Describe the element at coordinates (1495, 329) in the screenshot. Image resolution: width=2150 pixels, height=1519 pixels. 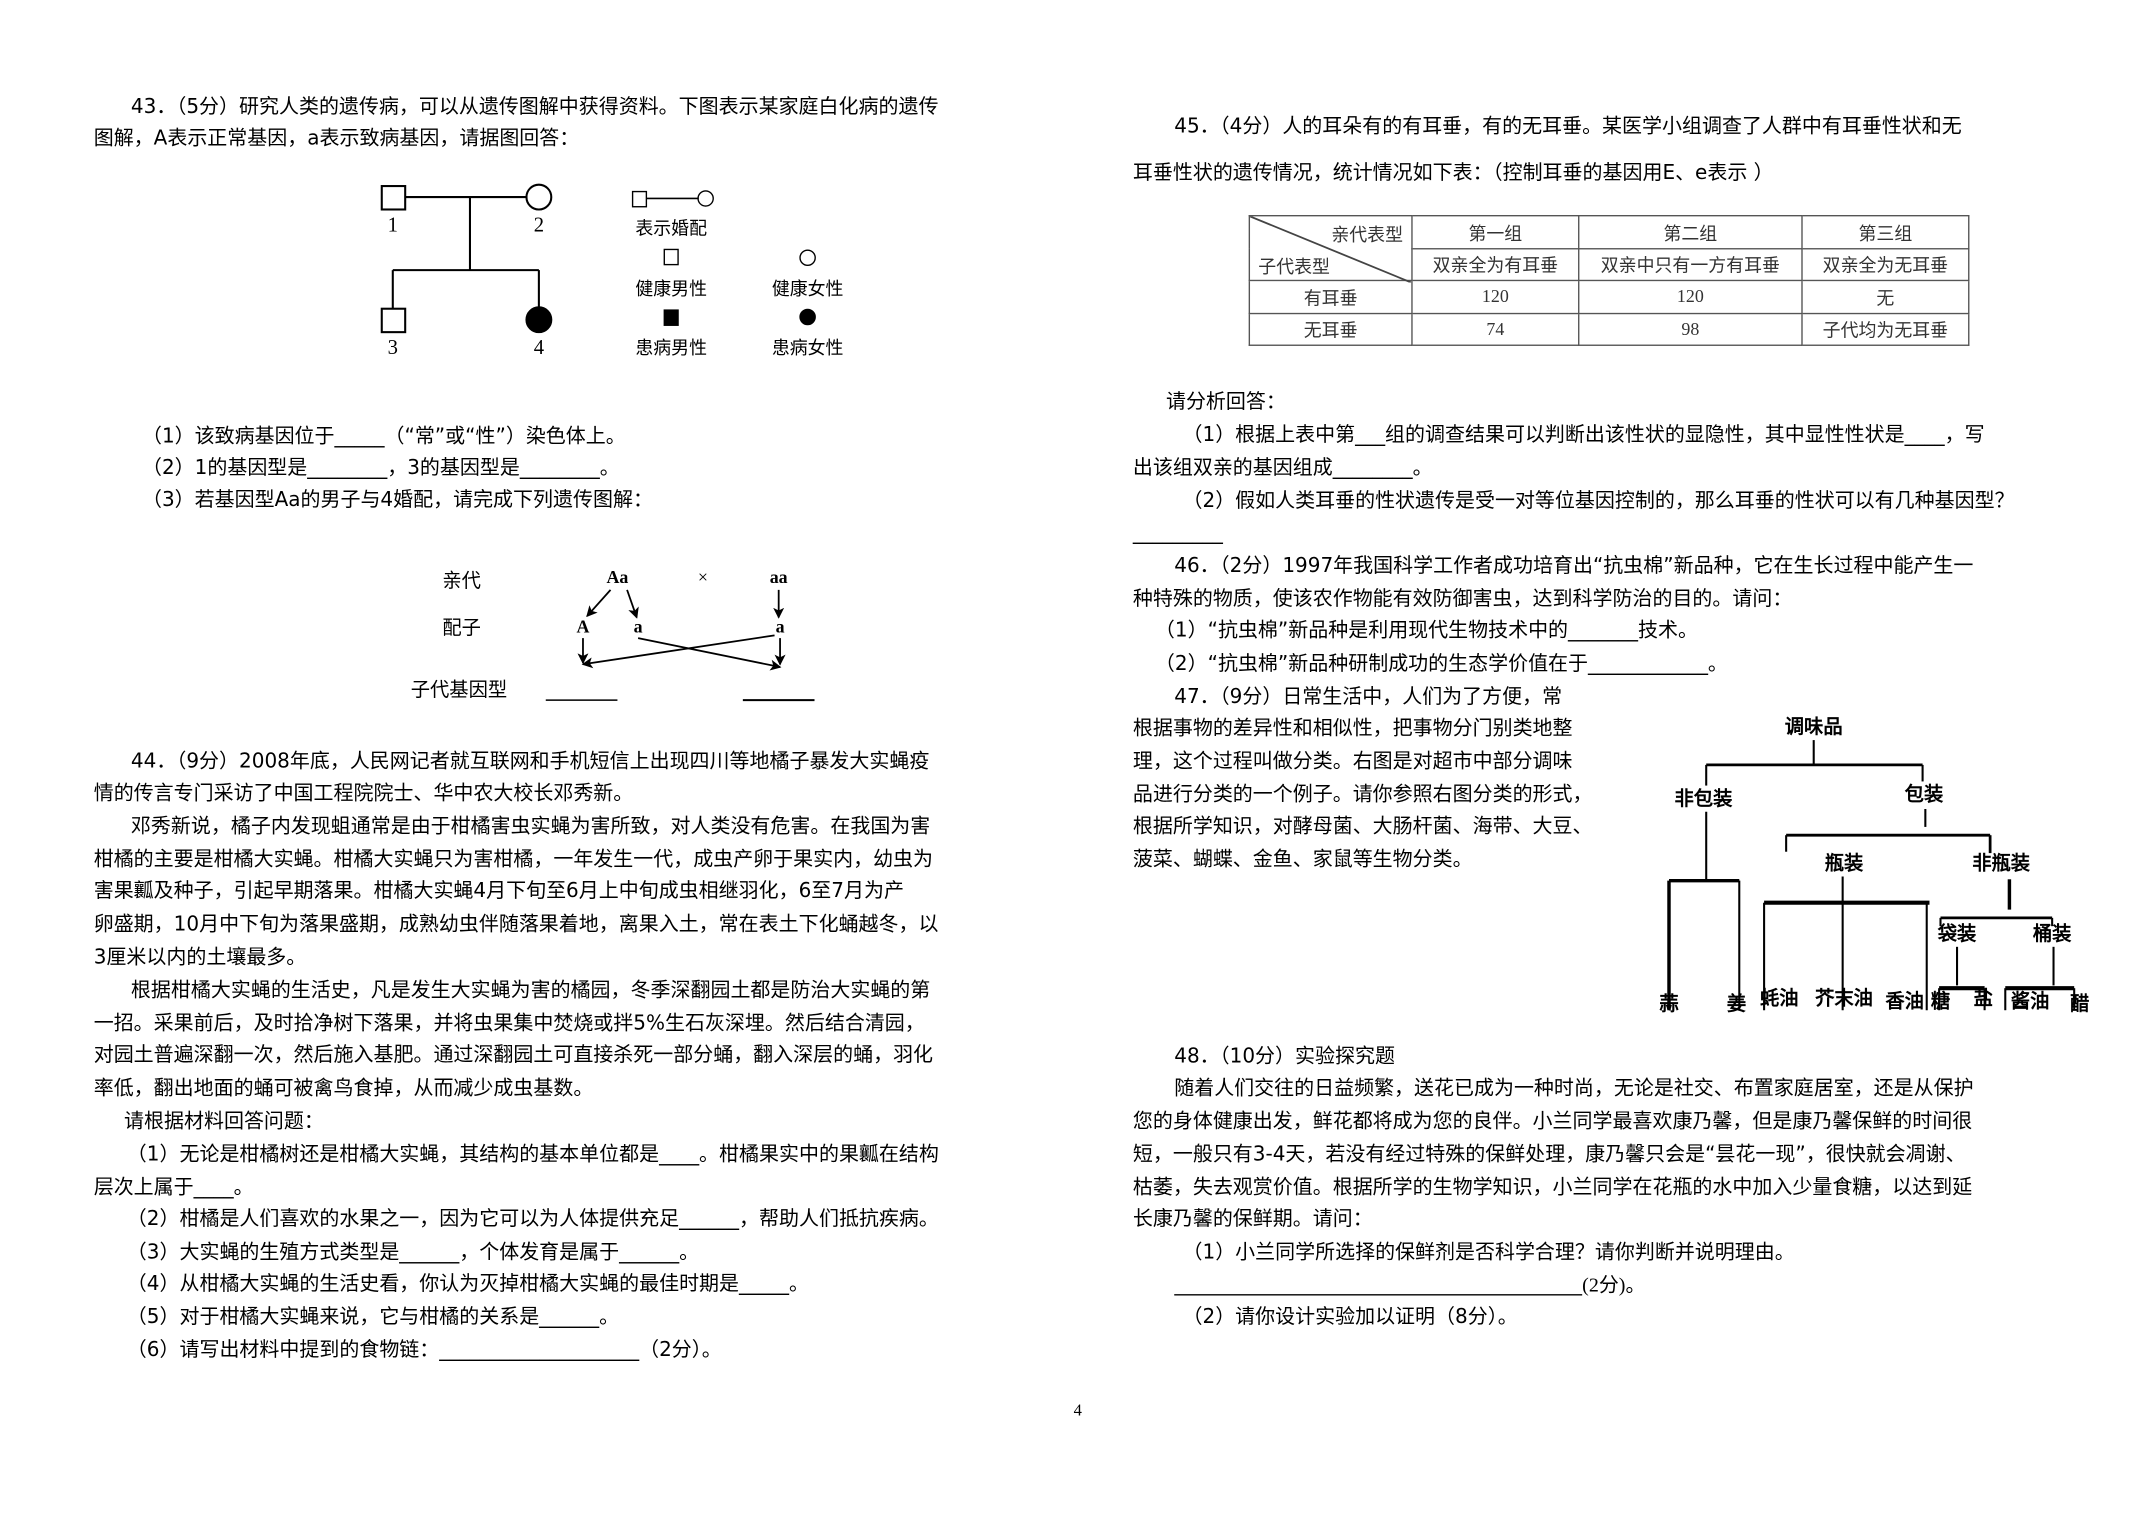
I see `cell: 74` at that location.